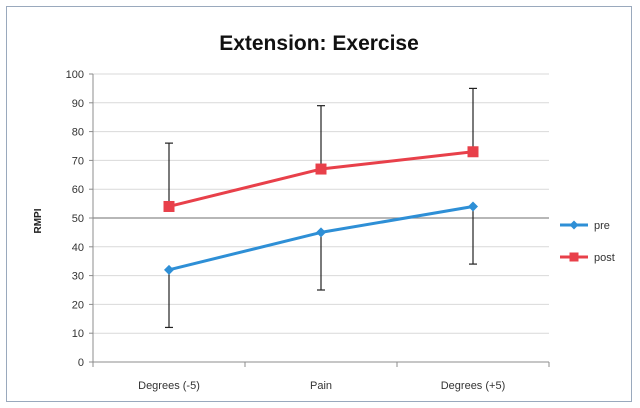  Describe the element at coordinates (587, 242) in the screenshot. I see `legend: pre post` at that location.